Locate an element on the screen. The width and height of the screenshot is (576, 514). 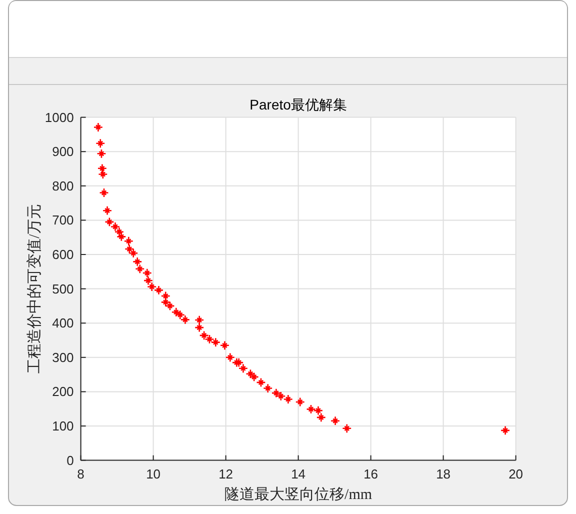
y-tick-label: 700 is located at coordinates (63, 220).